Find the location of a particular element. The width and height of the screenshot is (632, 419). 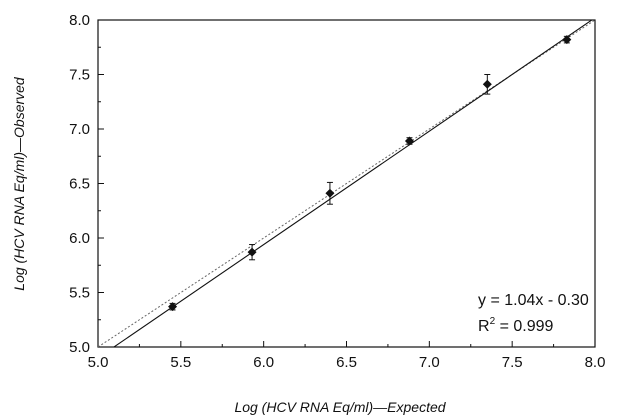

y-tick-label: 6.0 is located at coordinates (79, 238).